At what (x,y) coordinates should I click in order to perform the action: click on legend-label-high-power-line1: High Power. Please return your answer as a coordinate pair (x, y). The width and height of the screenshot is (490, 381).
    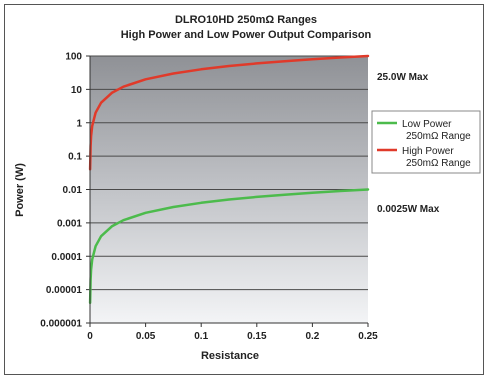
    Looking at the image, I should click on (428, 151).